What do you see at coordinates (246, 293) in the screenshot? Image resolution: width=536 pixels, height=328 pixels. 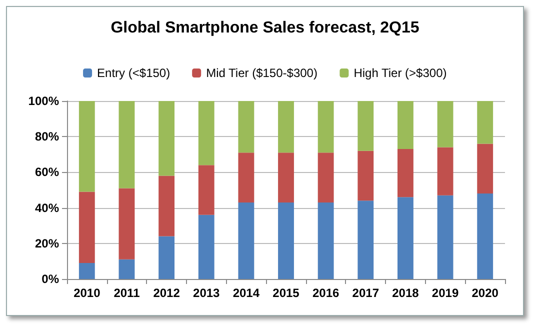 I see `x-tick-label: 2014` at bounding box center [246, 293].